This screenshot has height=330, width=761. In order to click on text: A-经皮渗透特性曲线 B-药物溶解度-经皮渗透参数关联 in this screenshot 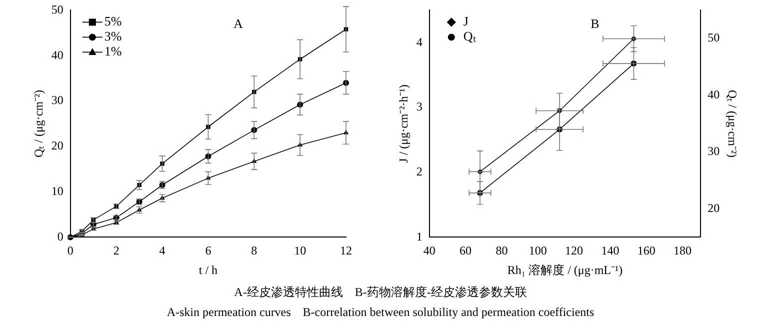, I will do `click(380, 292)`.